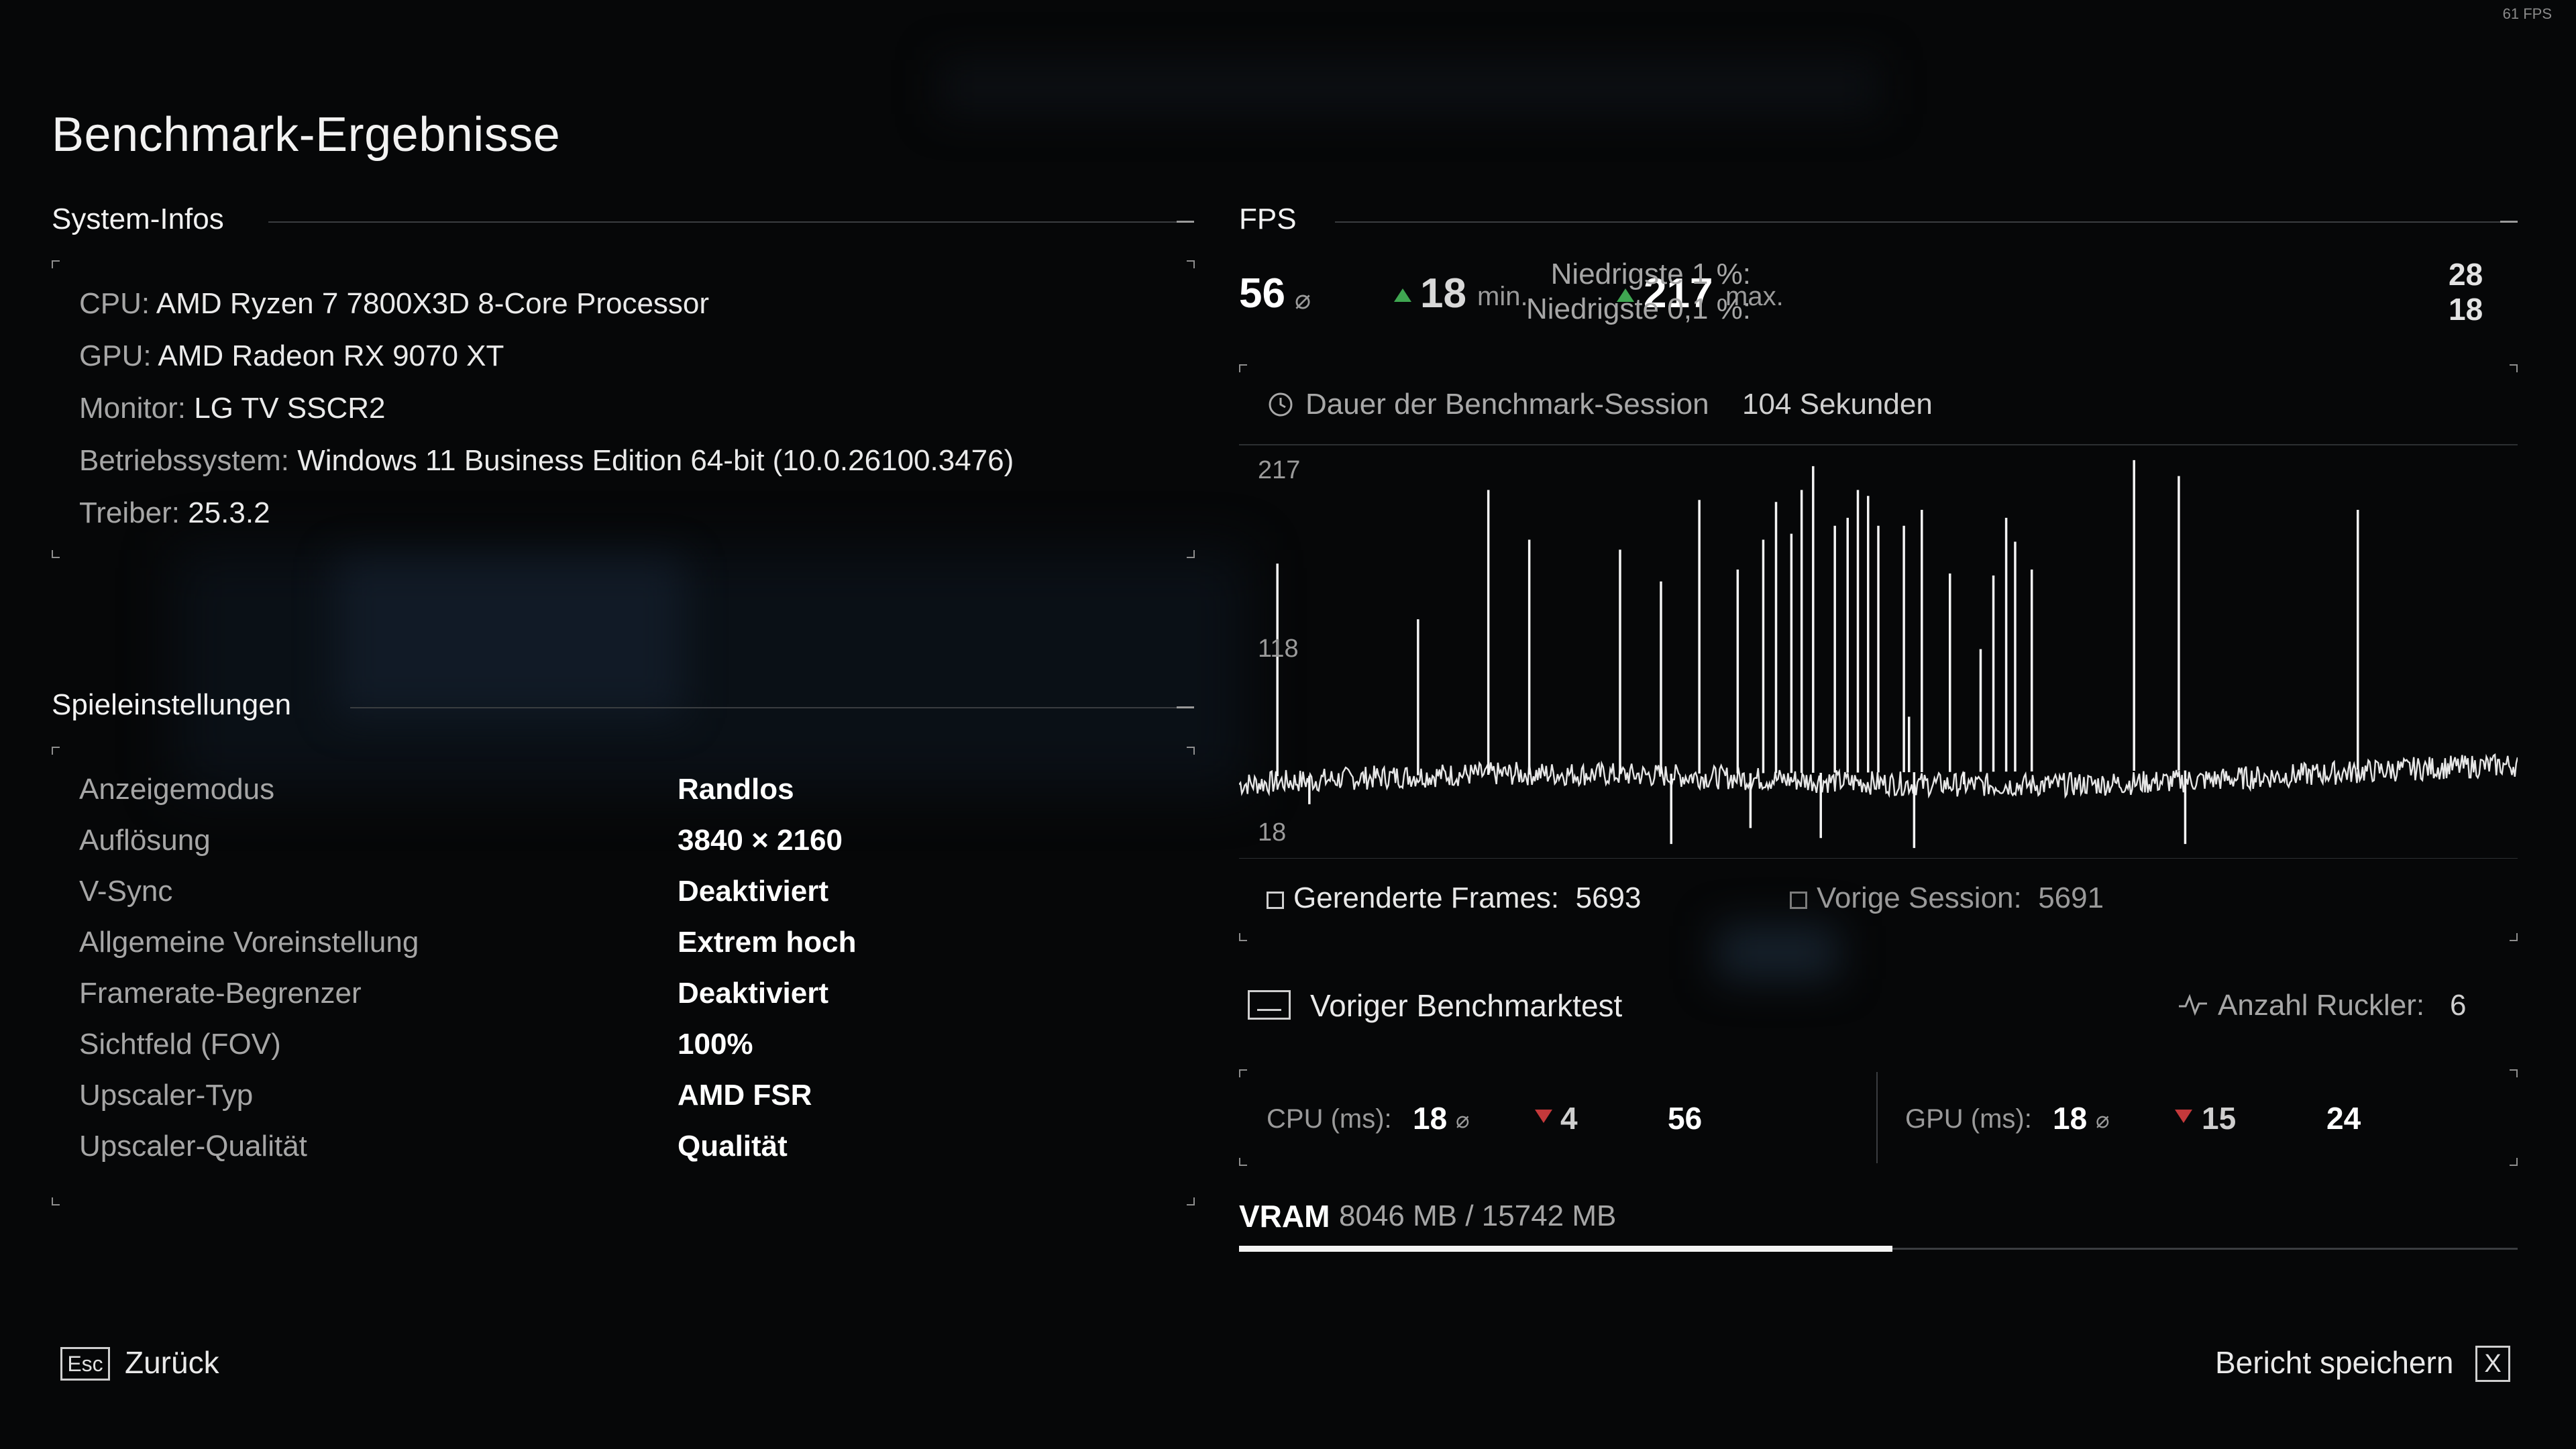 The width and height of the screenshot is (2576, 1449). I want to click on esc-key-icon: Esc, so click(85, 1364).